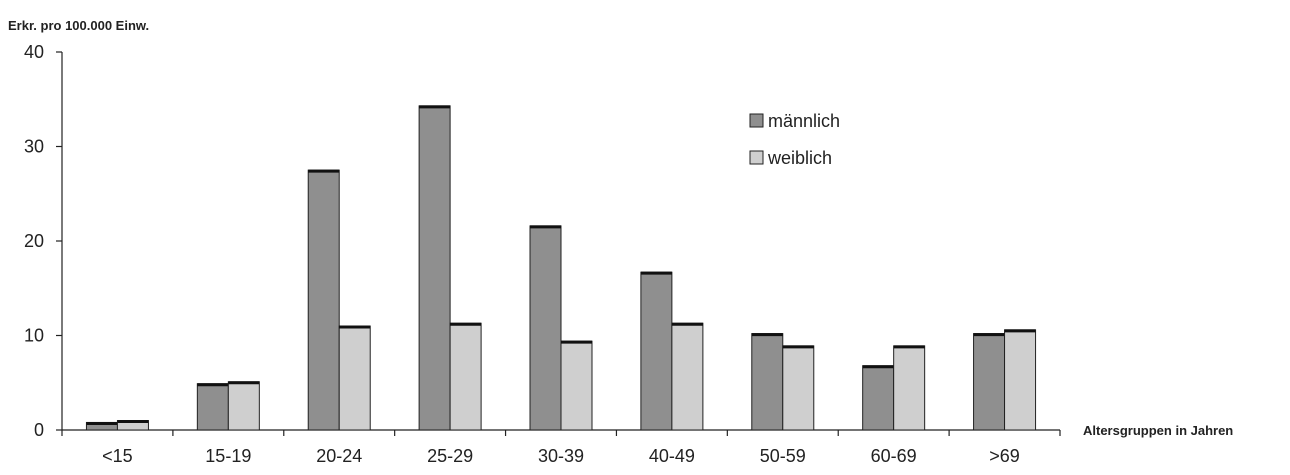 This screenshot has height=475, width=1290. What do you see at coordinates (1004, 456) in the screenshot?
I see `x-tick-label: >69` at bounding box center [1004, 456].